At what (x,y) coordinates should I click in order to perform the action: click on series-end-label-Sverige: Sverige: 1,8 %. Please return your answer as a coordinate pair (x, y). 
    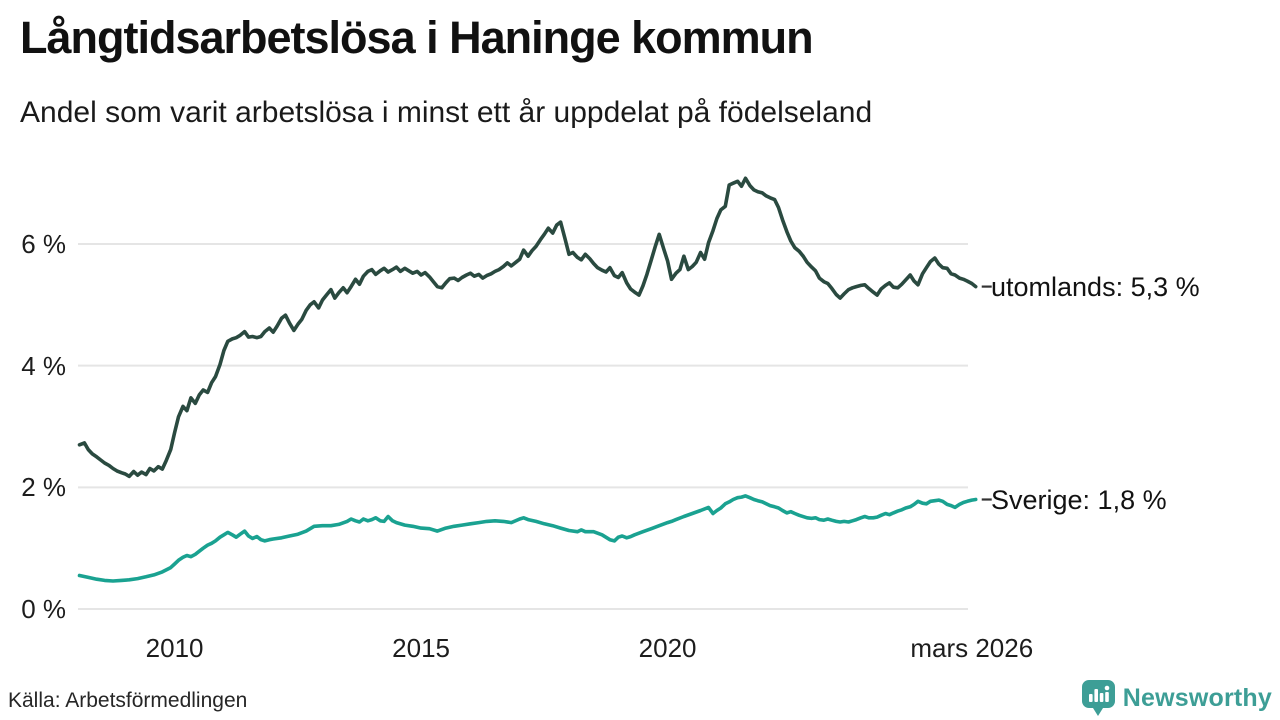
    Looking at the image, I should click on (1079, 499).